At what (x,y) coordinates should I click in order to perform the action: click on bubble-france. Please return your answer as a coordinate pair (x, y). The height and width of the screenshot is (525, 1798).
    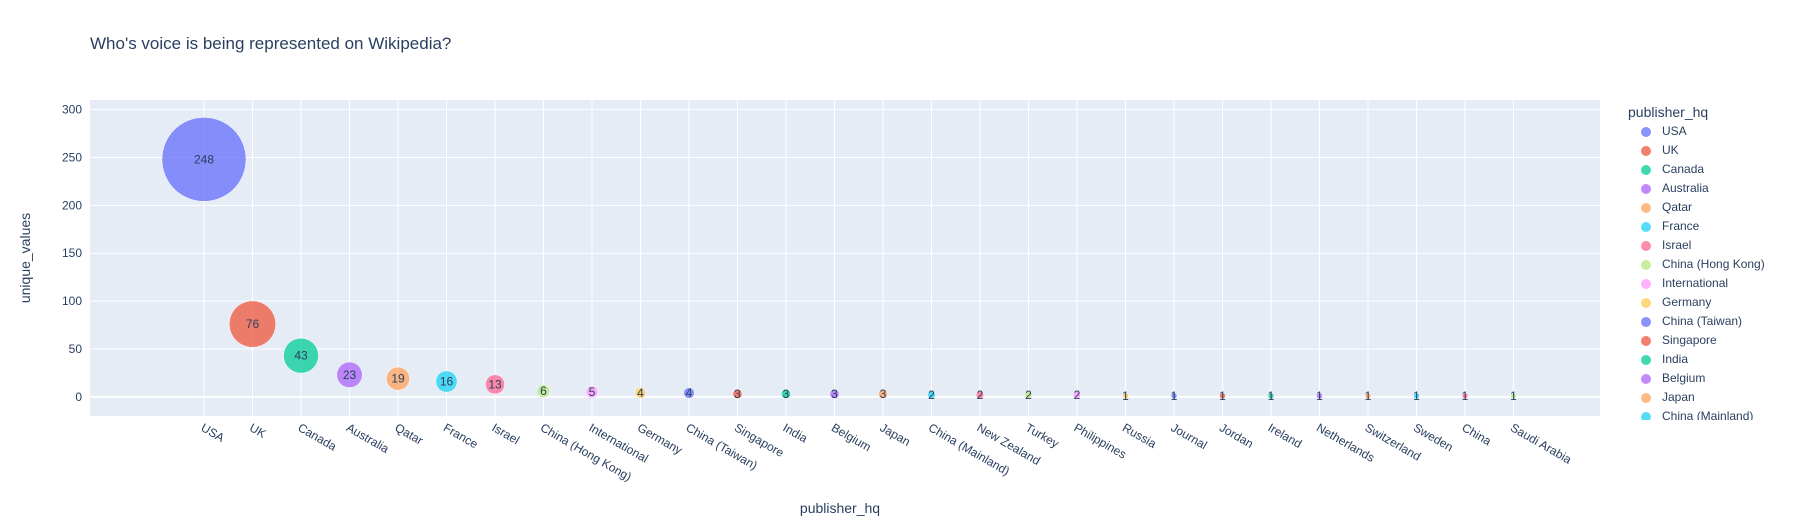
    Looking at the image, I should click on (446, 381).